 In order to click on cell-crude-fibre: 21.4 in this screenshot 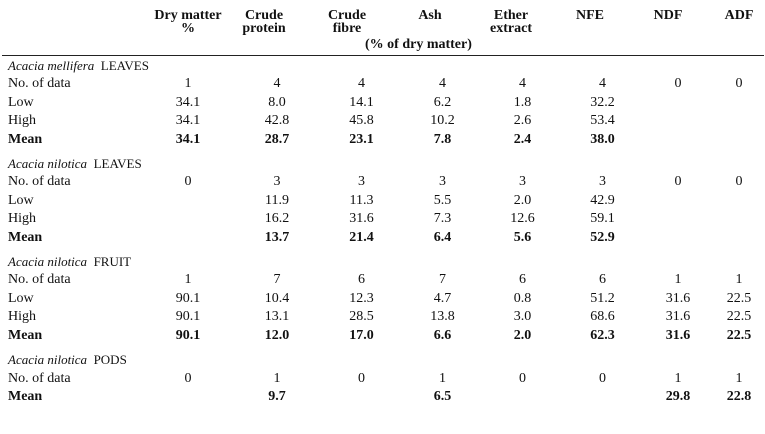, I will do `click(361, 237)`.